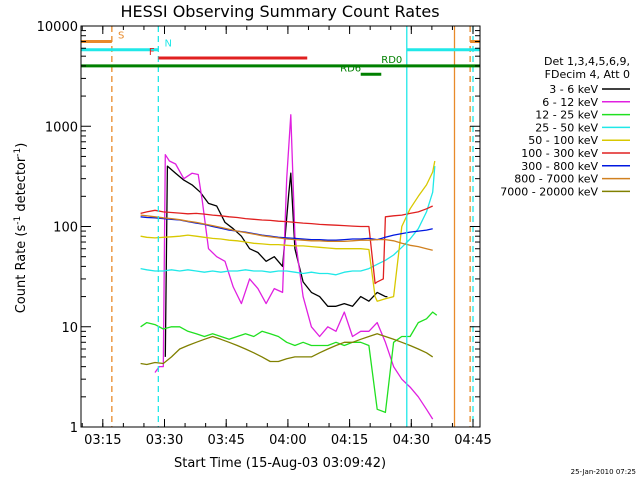 The width and height of the screenshot is (640, 480). I want to click on x-axis-label: Start Time (15-Aug-03 03:09:42), so click(280, 463).